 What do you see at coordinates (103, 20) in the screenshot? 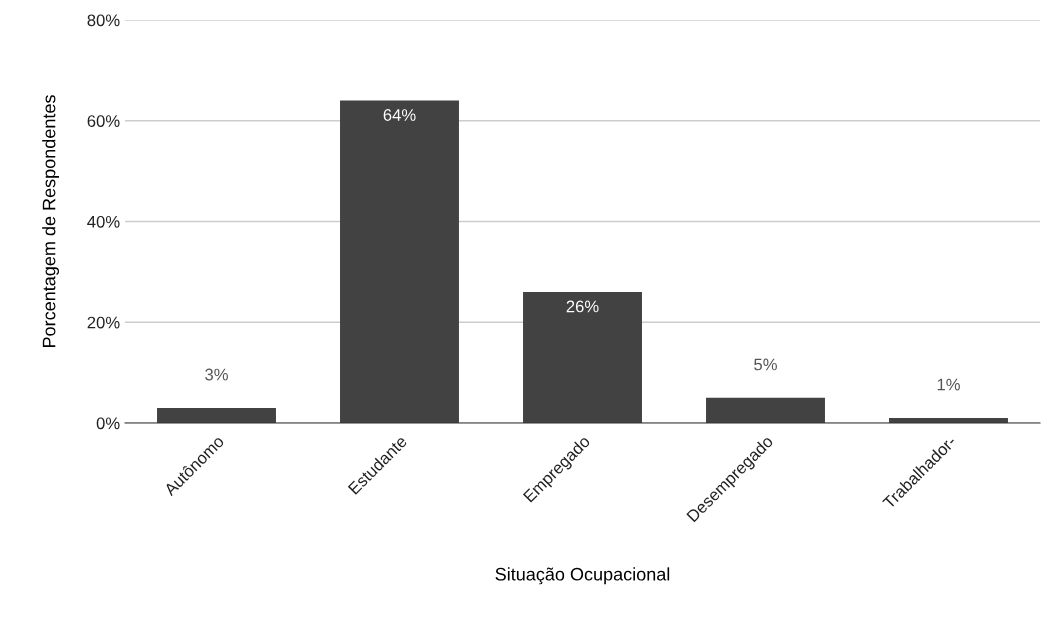
I see `y-tick-label: 80%` at bounding box center [103, 20].